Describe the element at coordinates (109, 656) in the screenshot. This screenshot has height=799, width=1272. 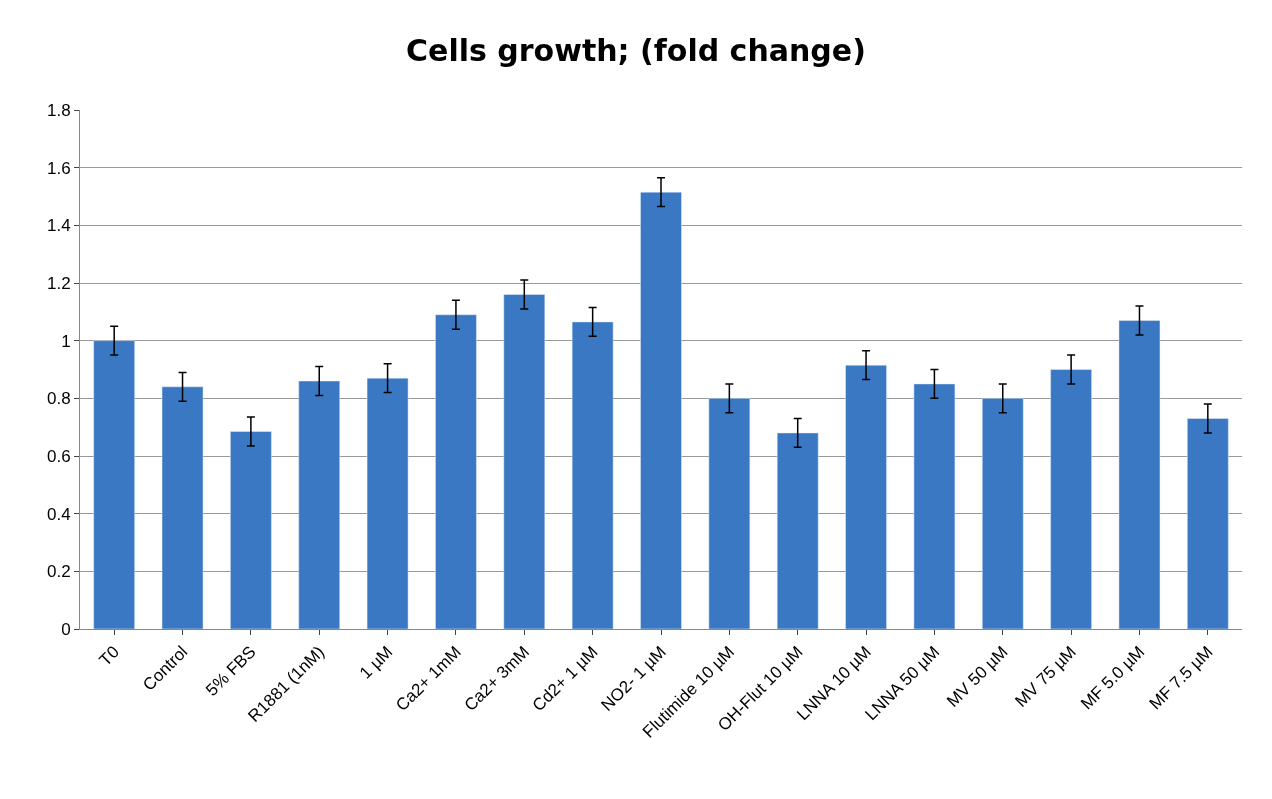
I see `x-tick-label: T0` at that location.